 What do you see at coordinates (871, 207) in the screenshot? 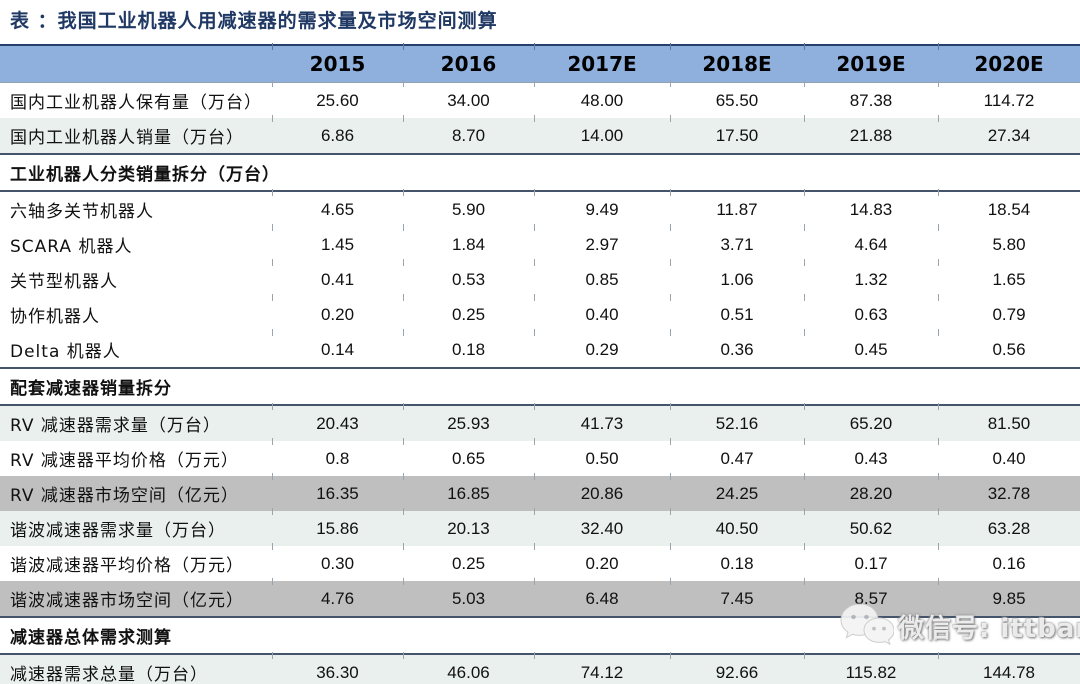
I see `cell-value: 14.83` at bounding box center [871, 207].